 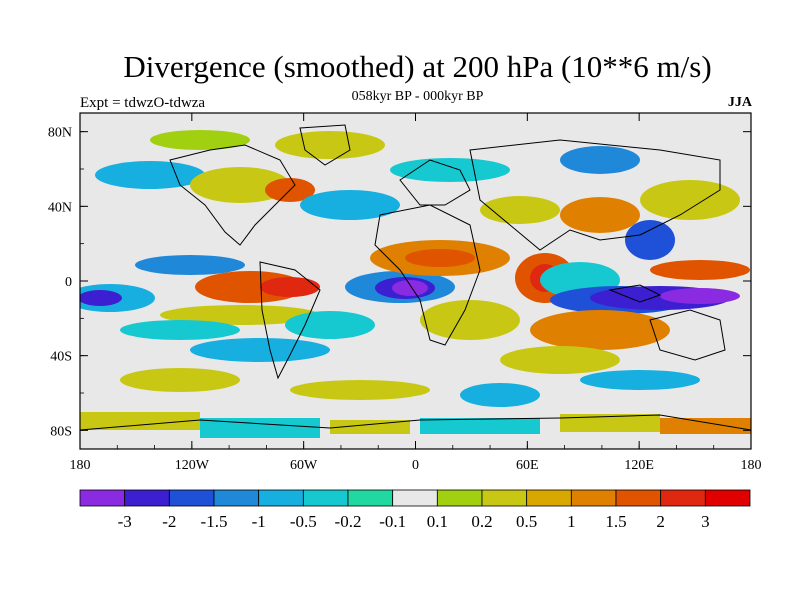 I want to click on colorbar-label: 0.5, so click(x=526, y=521).